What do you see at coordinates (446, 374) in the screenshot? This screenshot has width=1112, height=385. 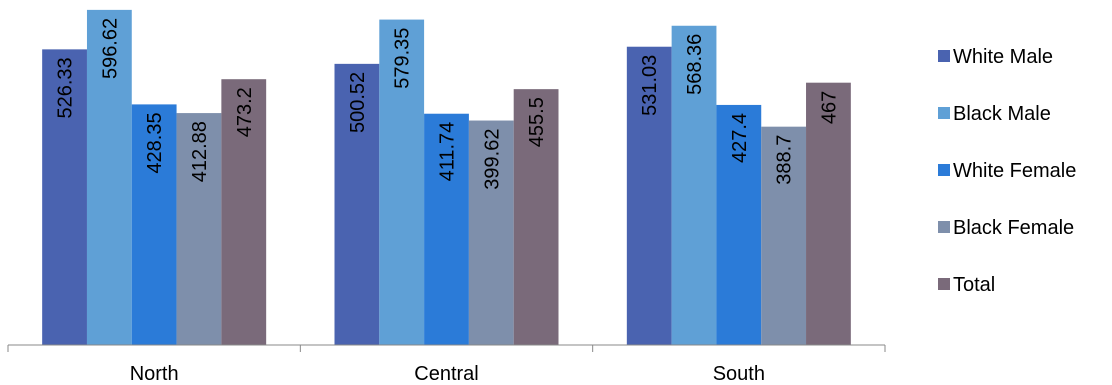 I see `x-tick-label-central: Central` at bounding box center [446, 374].